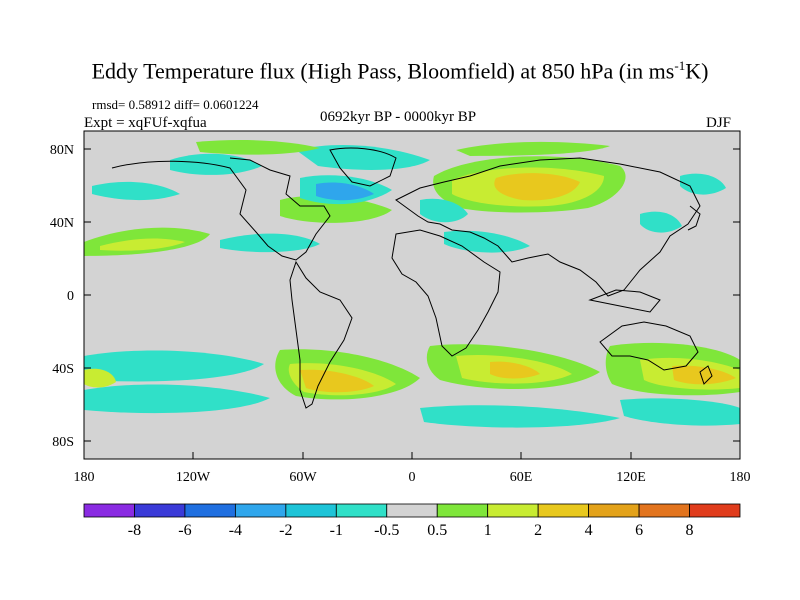 Image resolution: width=800 pixels, height=600 pixels. What do you see at coordinates (412, 477) in the screenshot?
I see `lon-tick-0: 0` at bounding box center [412, 477].